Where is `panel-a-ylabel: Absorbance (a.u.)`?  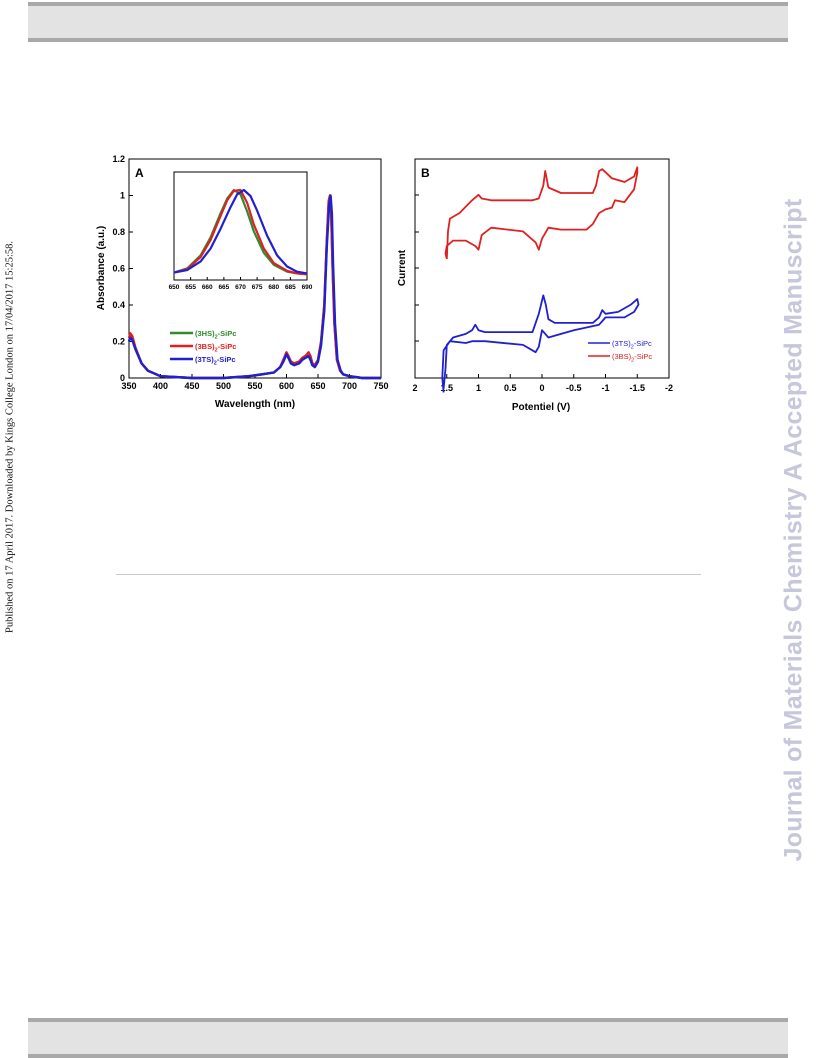
panel-a-ylabel: Absorbance (a.u.) is located at coordinates (101, 268).